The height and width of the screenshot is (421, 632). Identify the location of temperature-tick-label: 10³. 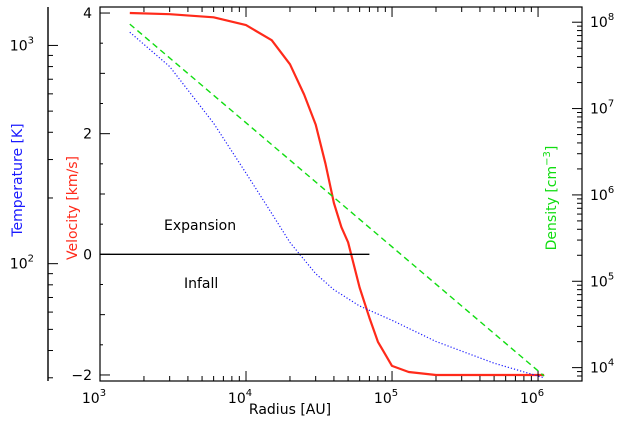
(22, 44).